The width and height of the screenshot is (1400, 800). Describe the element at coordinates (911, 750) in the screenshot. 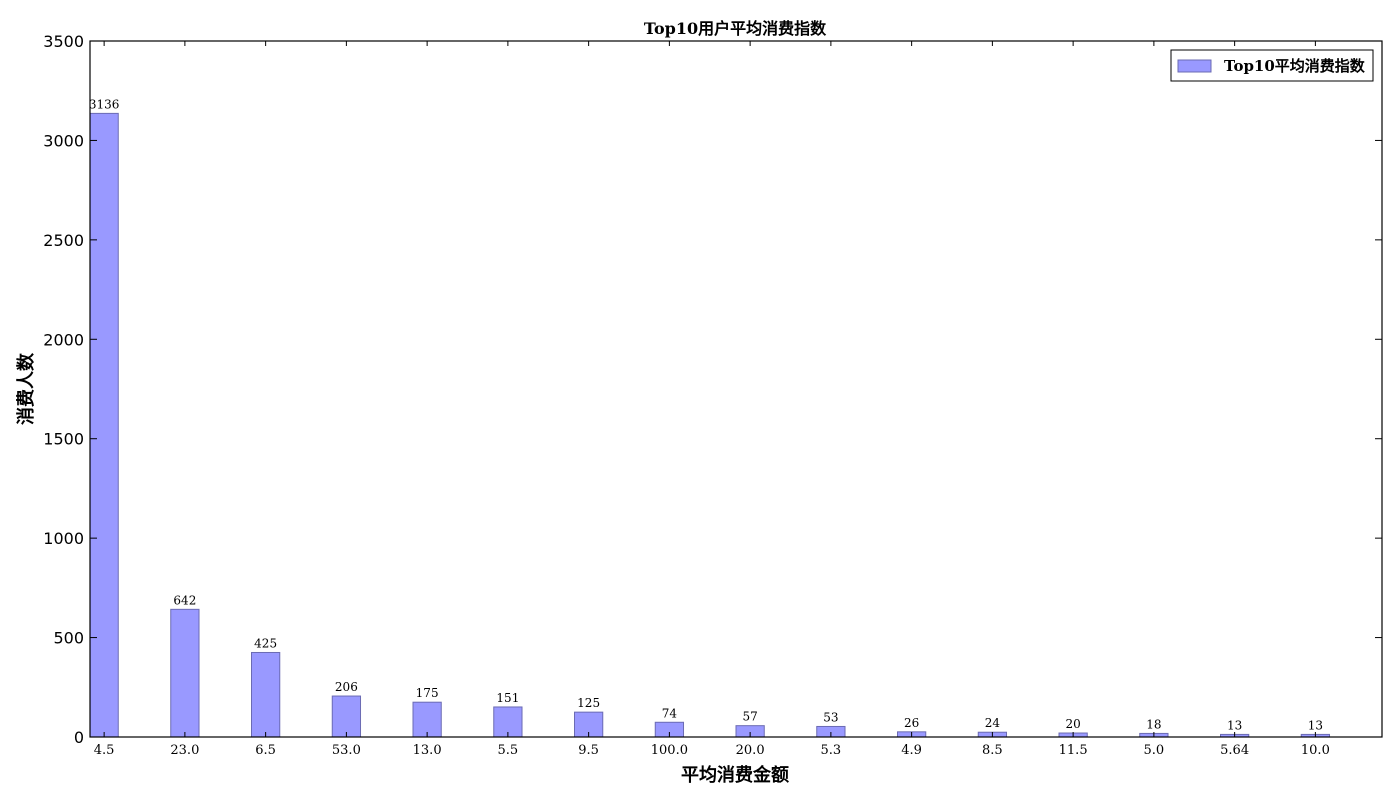

I see `x-tick-label: 4.9` at that location.